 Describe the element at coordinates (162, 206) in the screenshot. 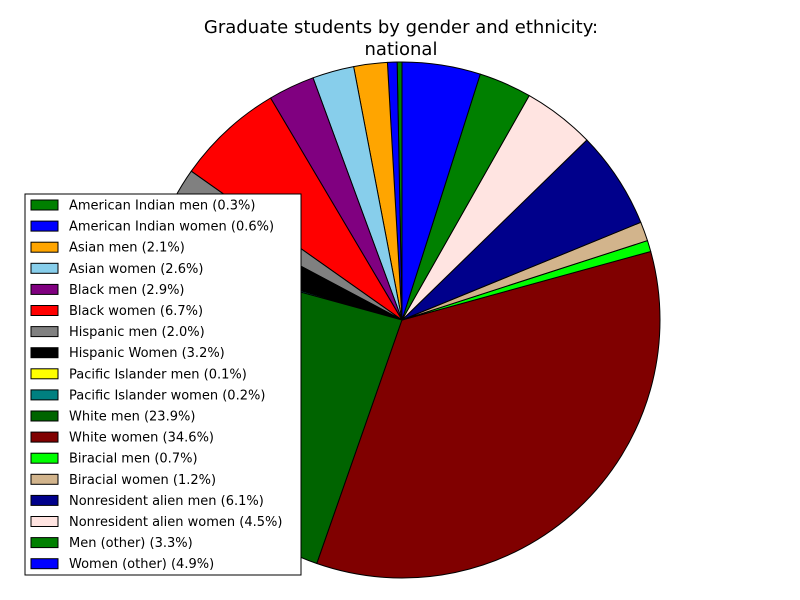

I see `legend-label-0: American Indian men (0.3%)` at that location.